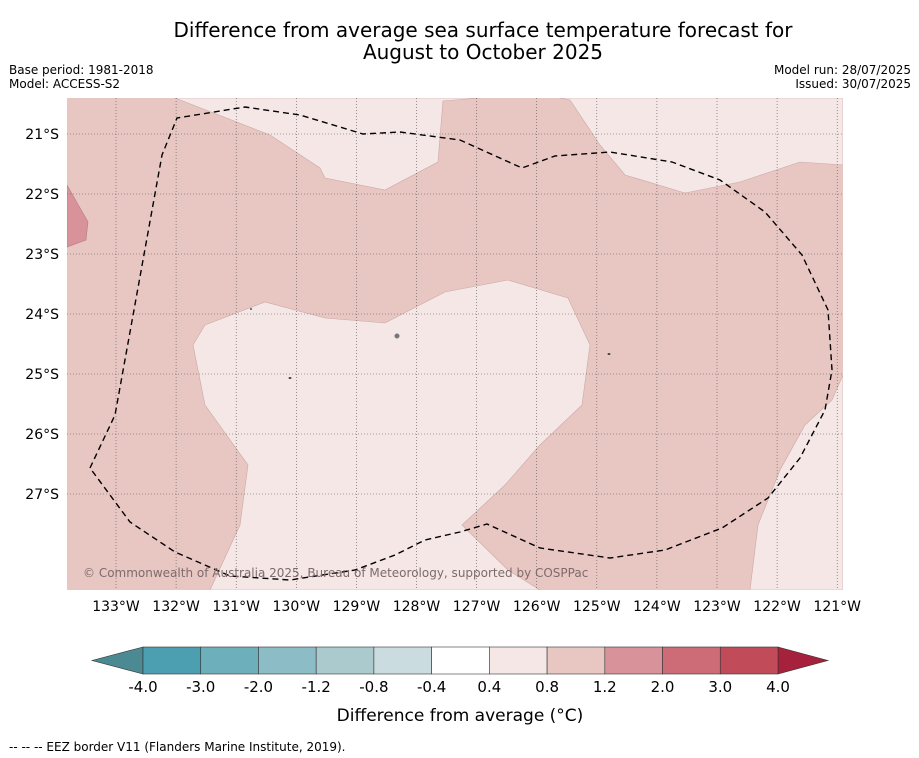 The width and height of the screenshot is (919, 758). Describe the element at coordinates (597, 607) in the screenshot. I see `longitude-tick-label: 125°W` at that location.